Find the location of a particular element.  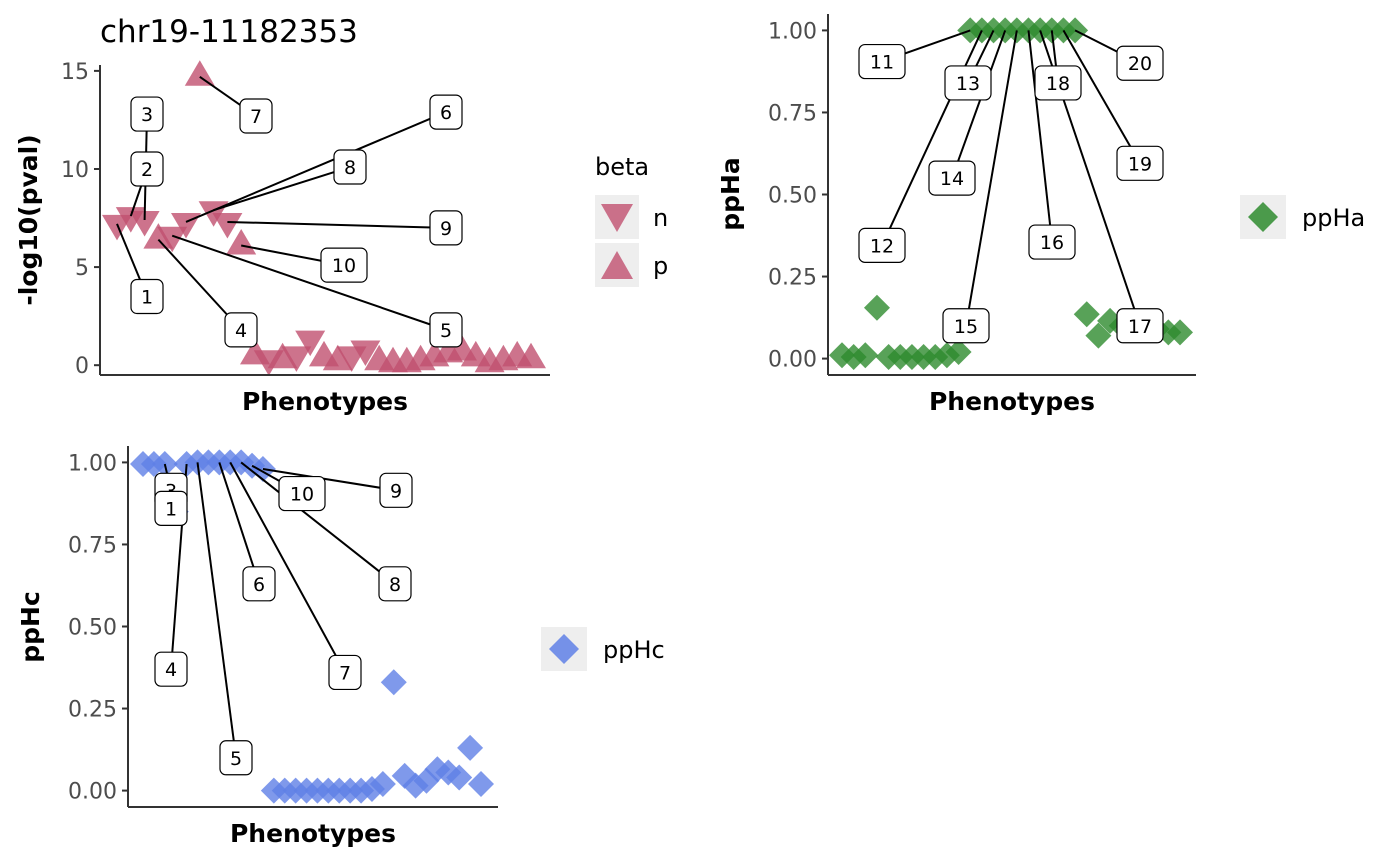

ppHc-point-label: 10 is located at coordinates (302, 493).